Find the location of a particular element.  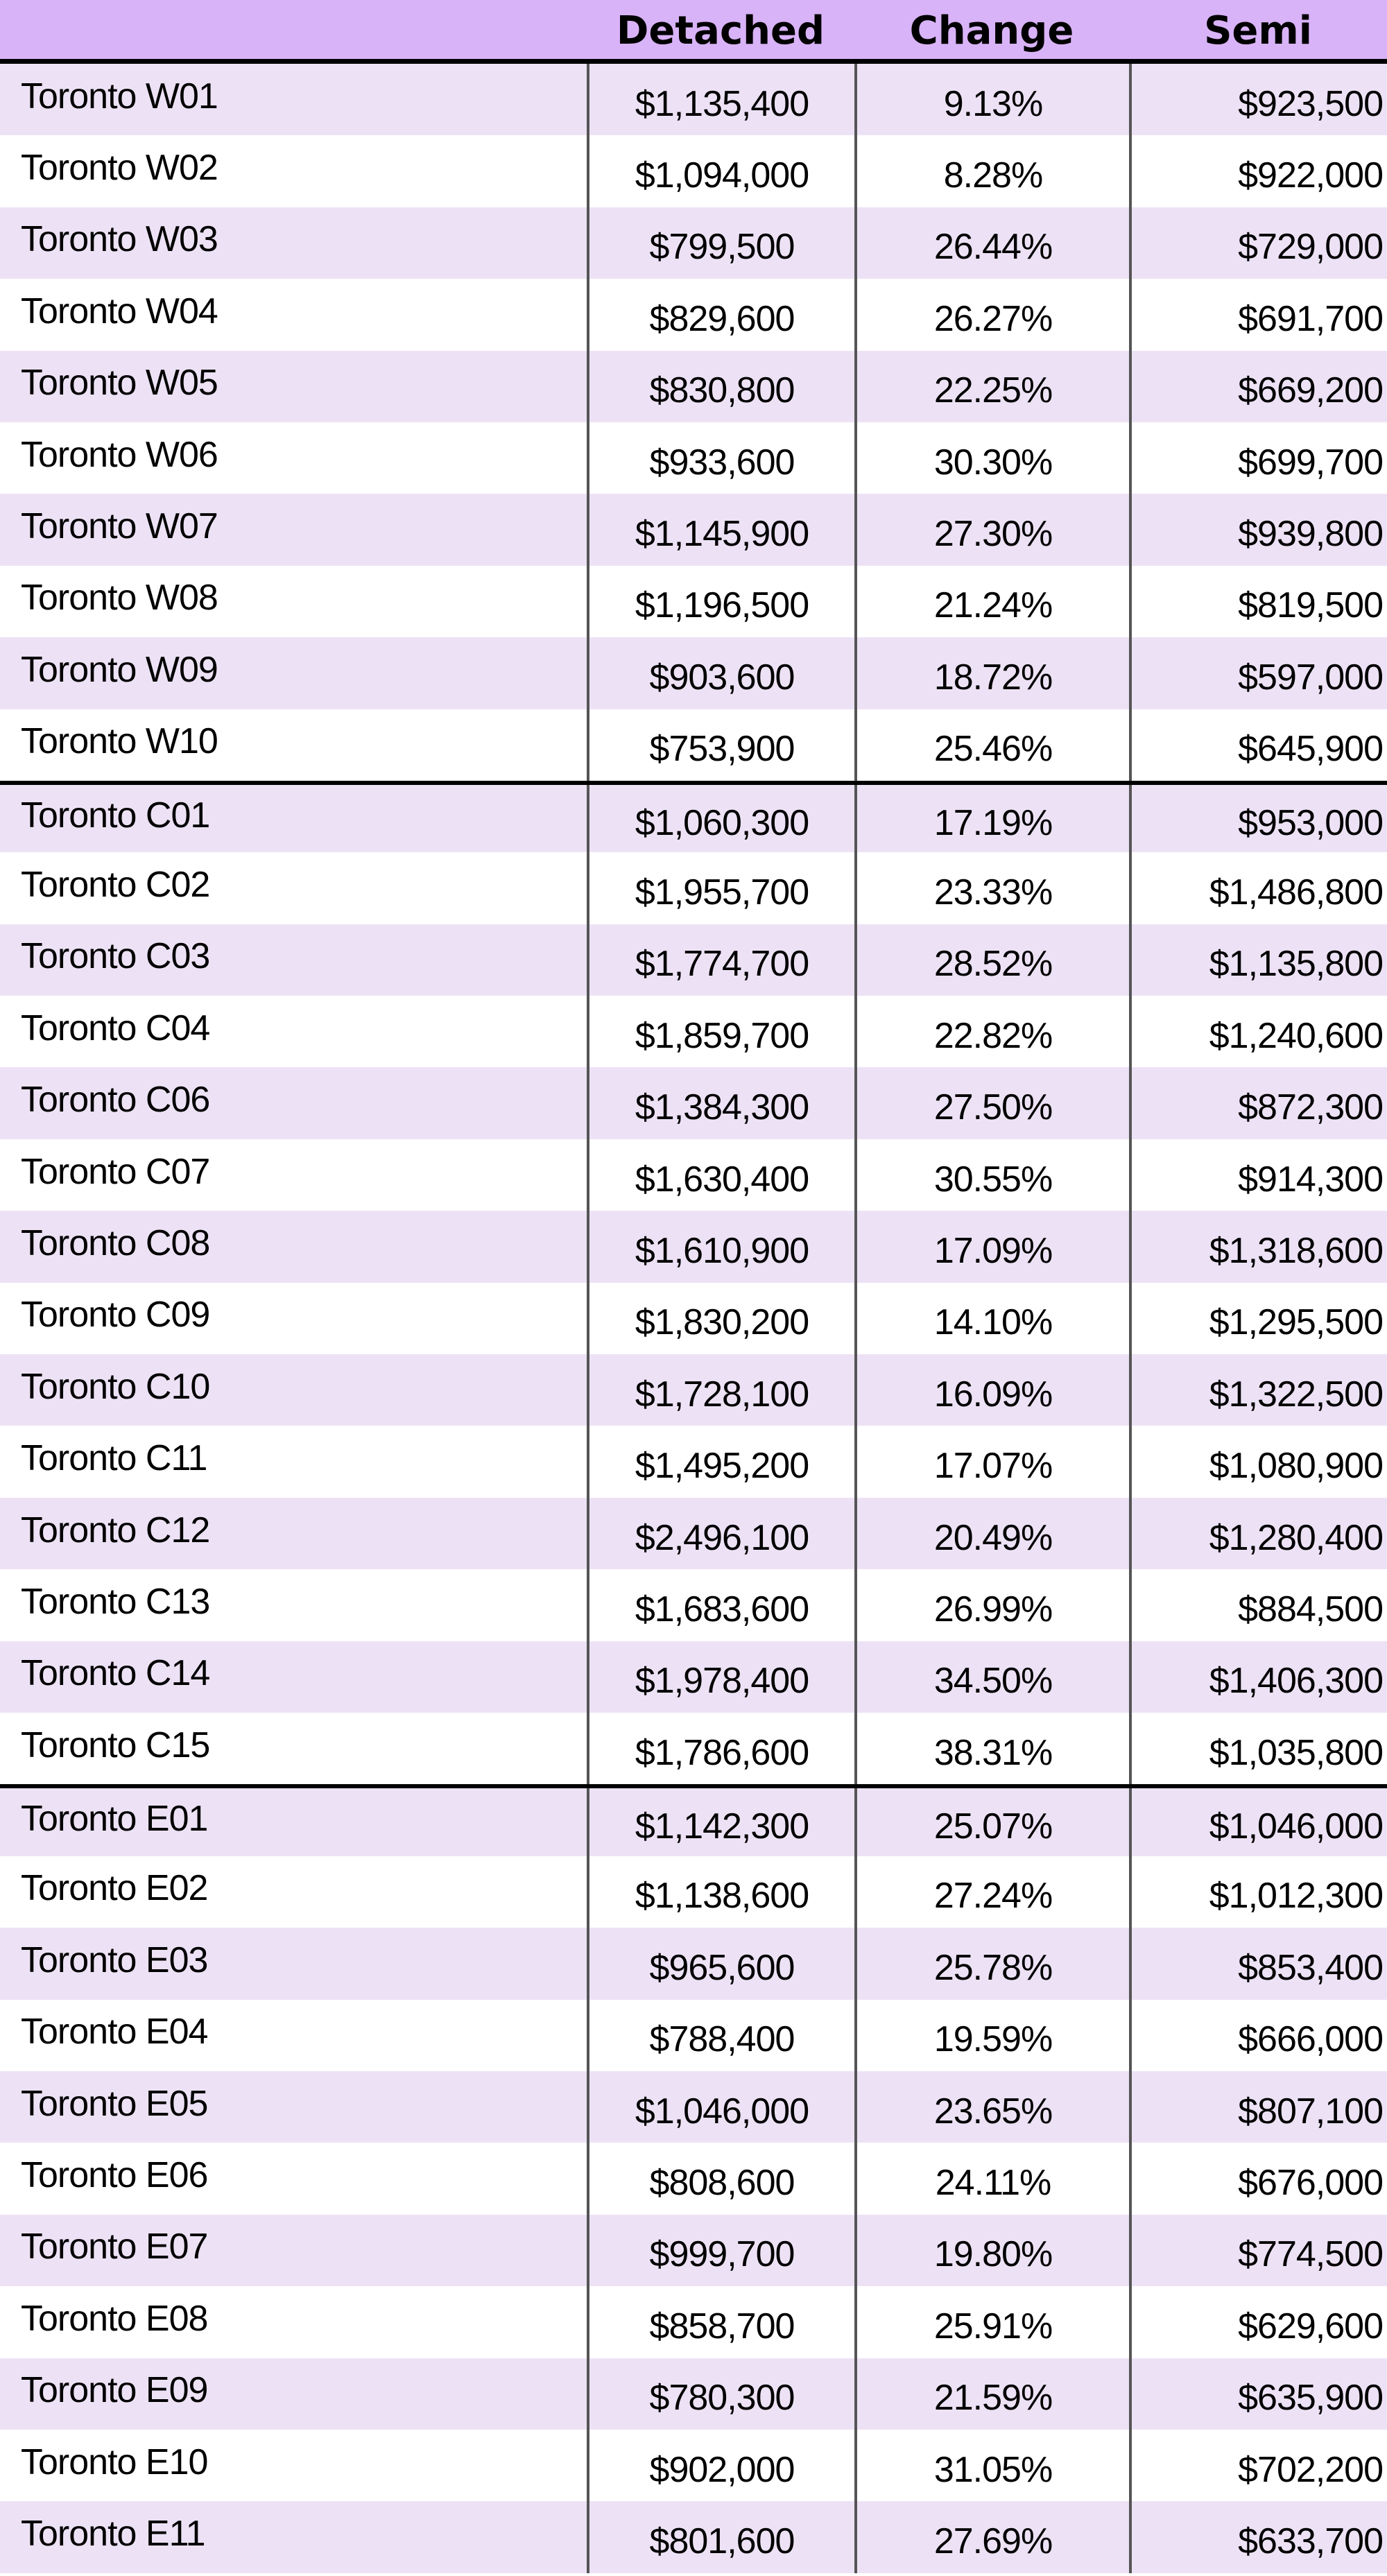

area-cell: Toronto W08 is located at coordinates (119, 598).